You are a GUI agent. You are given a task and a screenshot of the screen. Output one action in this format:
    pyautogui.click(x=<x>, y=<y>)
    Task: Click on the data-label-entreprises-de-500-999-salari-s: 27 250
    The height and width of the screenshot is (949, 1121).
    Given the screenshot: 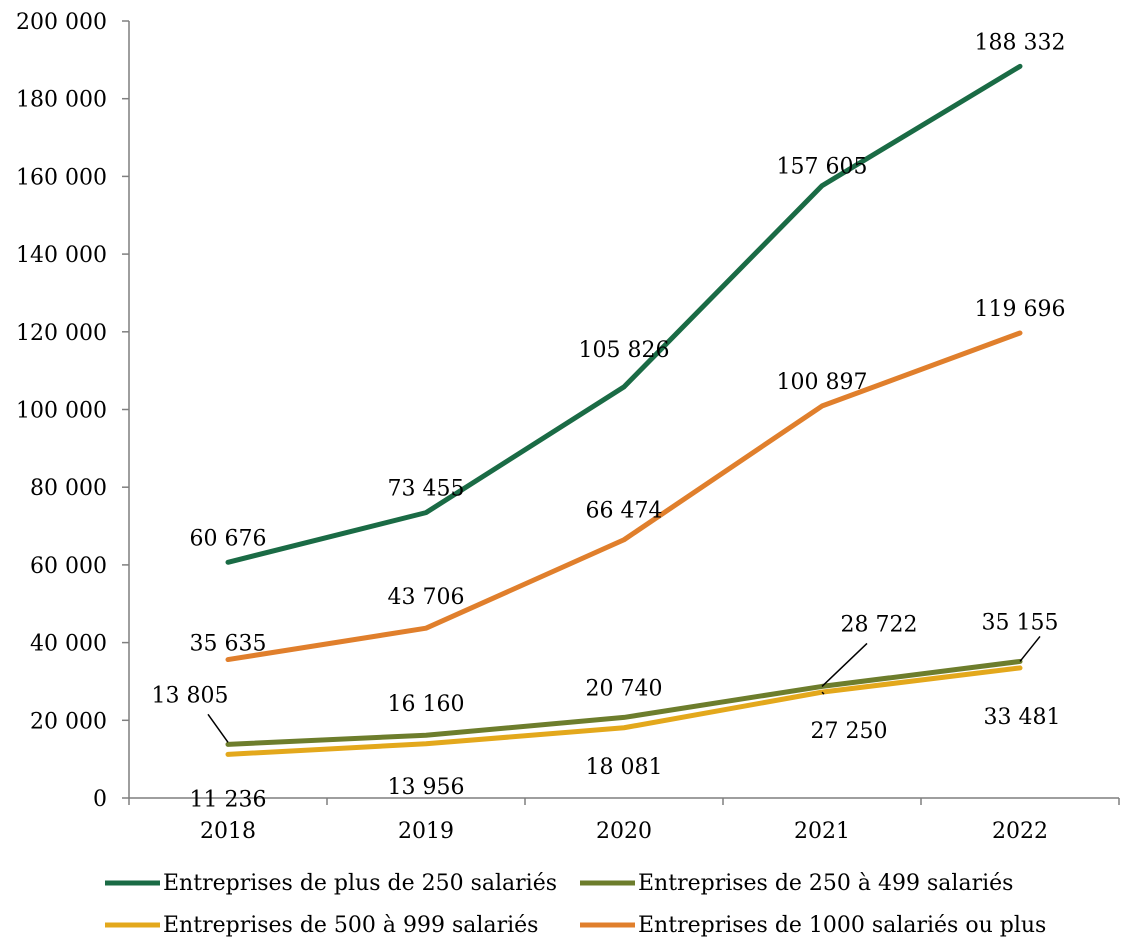 What is the action you would take?
    pyautogui.click(x=849, y=731)
    